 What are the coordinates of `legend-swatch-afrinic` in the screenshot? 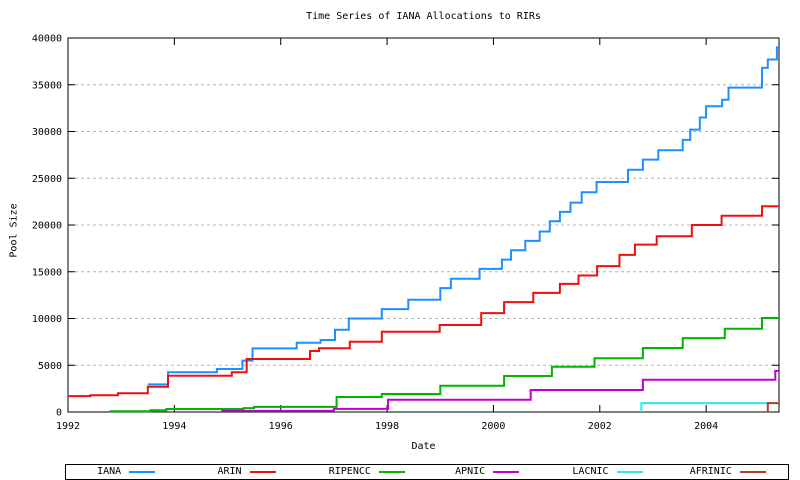 It's located at (752, 472).